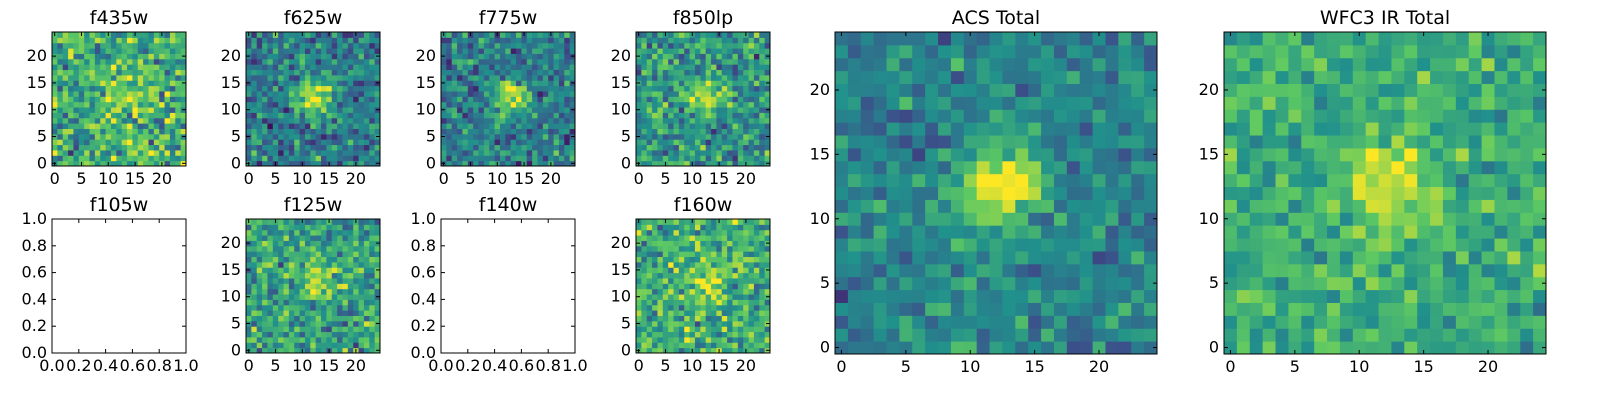 The image size is (1600, 400). Describe the element at coordinates (574, 365) in the screenshot. I see `x-tick-label: 1.0` at that location.